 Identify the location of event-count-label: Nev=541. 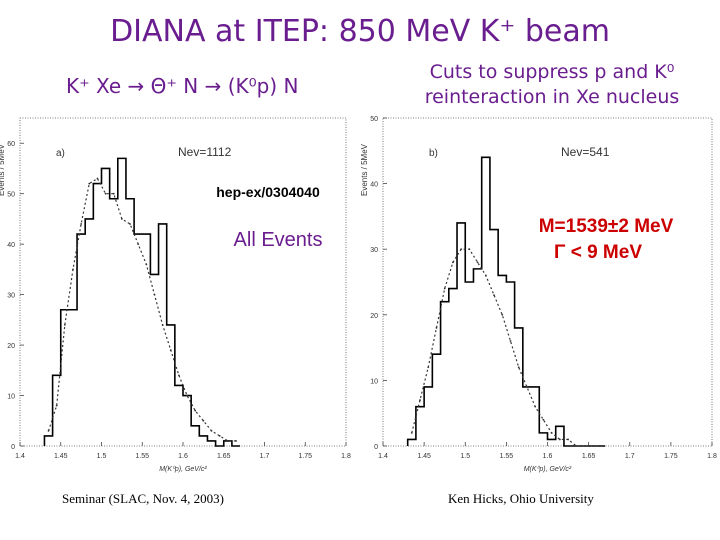
(585, 152).